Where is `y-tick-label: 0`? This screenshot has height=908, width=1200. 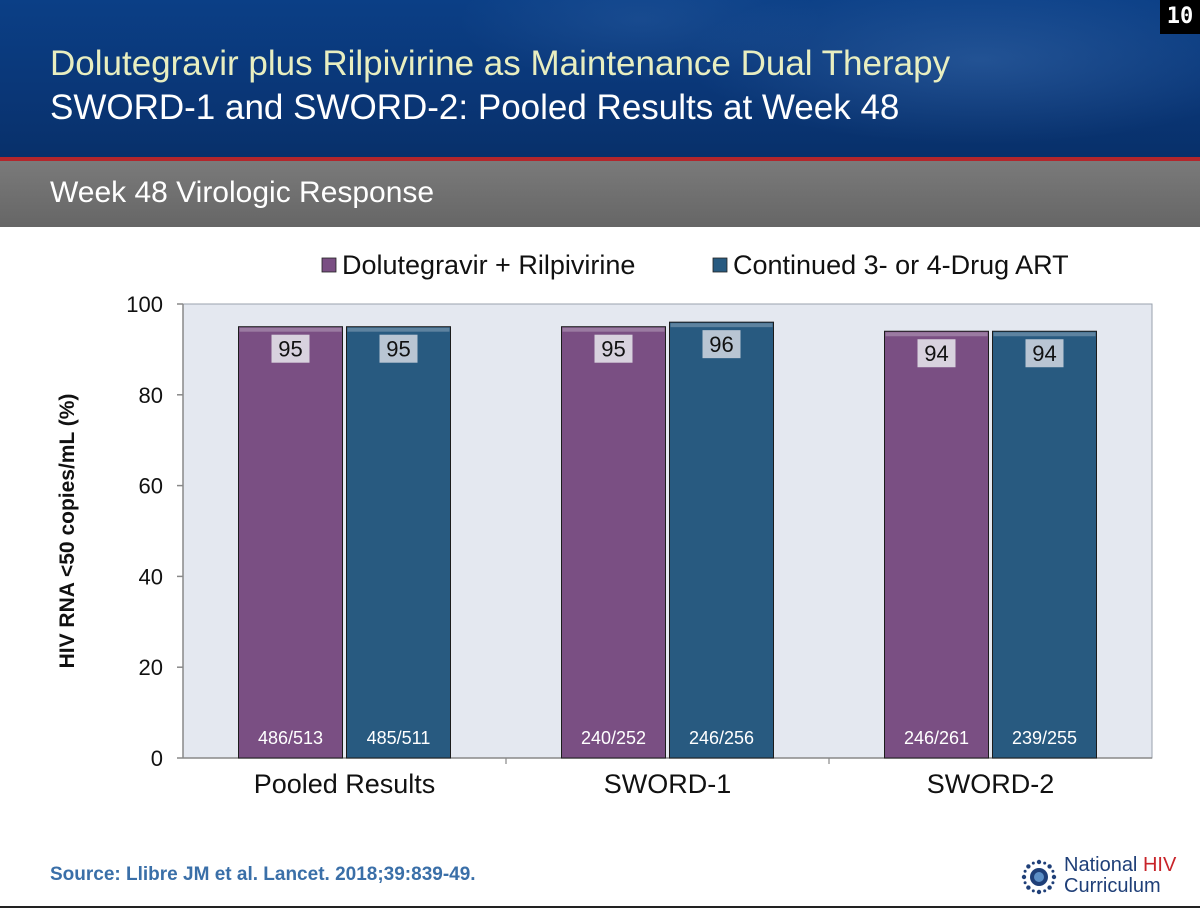 y-tick-label: 0 is located at coordinates (157, 758).